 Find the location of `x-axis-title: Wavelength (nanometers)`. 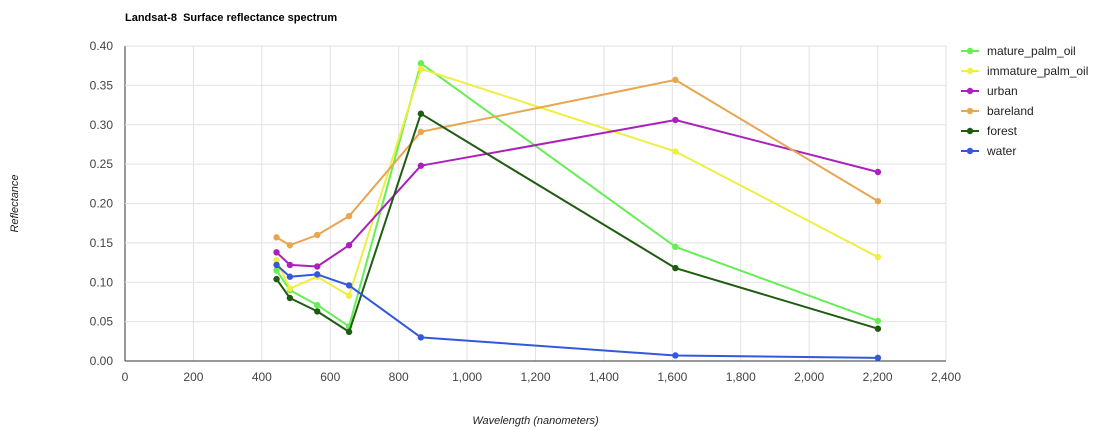

x-axis-title: Wavelength (nanometers) is located at coordinates (535, 421).